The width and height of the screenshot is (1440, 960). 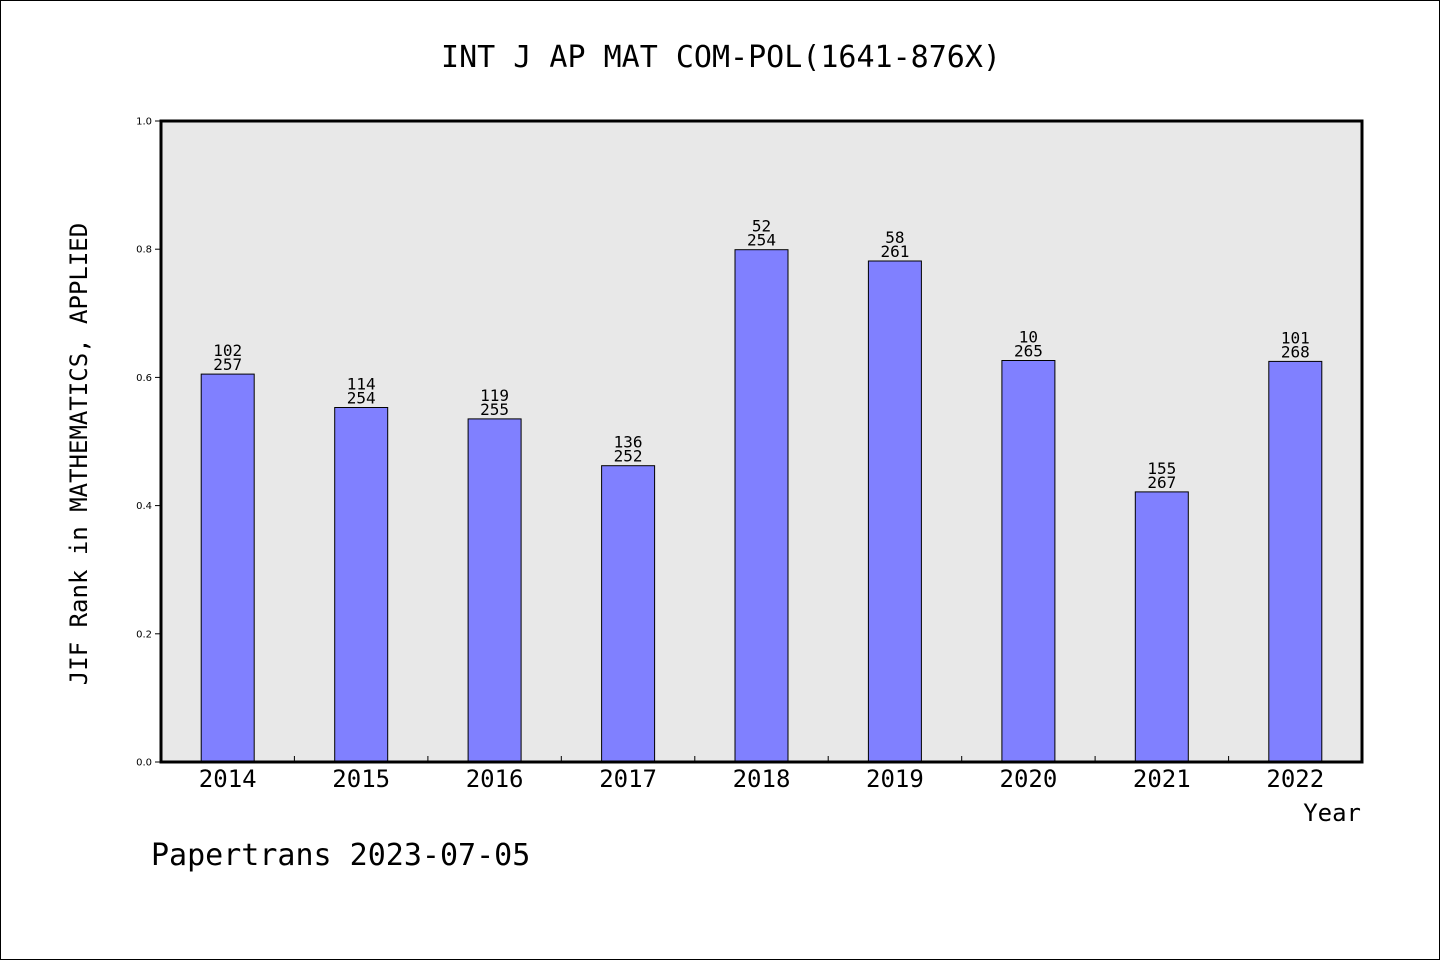 What do you see at coordinates (361, 585) in the screenshot?
I see `bar-2015` at bounding box center [361, 585].